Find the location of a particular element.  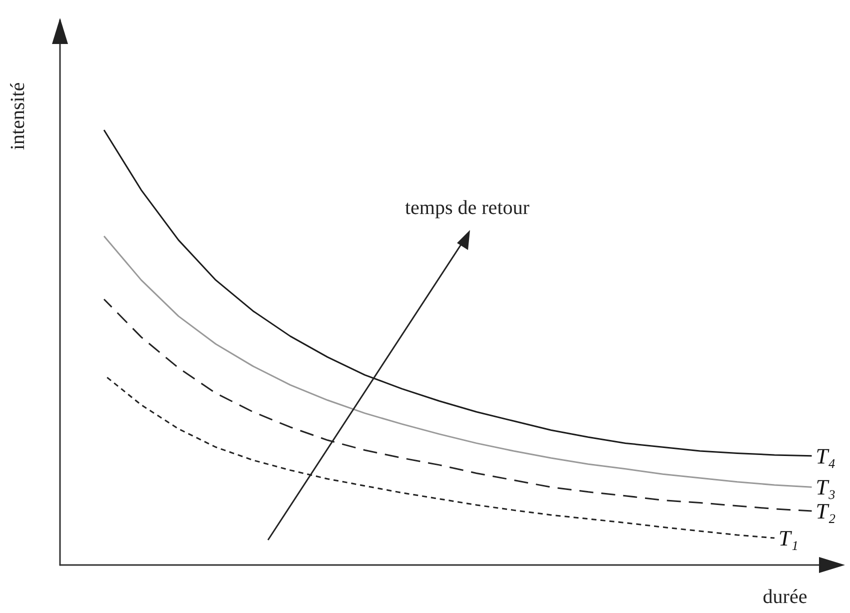

y-axis-title: intensité is located at coordinates (18, 116).